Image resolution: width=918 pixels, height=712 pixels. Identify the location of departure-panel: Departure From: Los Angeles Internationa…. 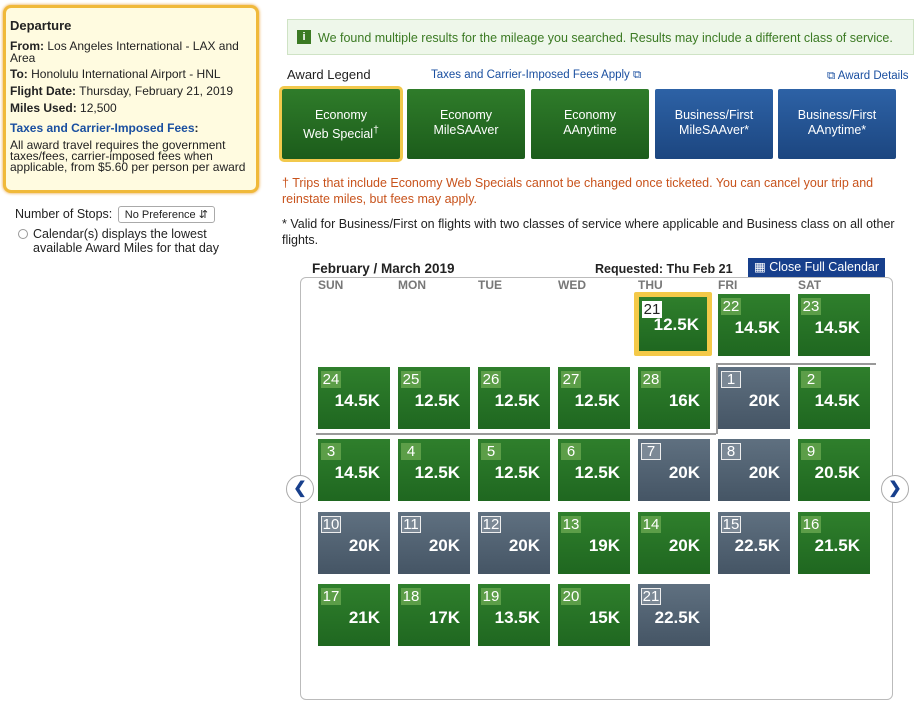
(131, 99).